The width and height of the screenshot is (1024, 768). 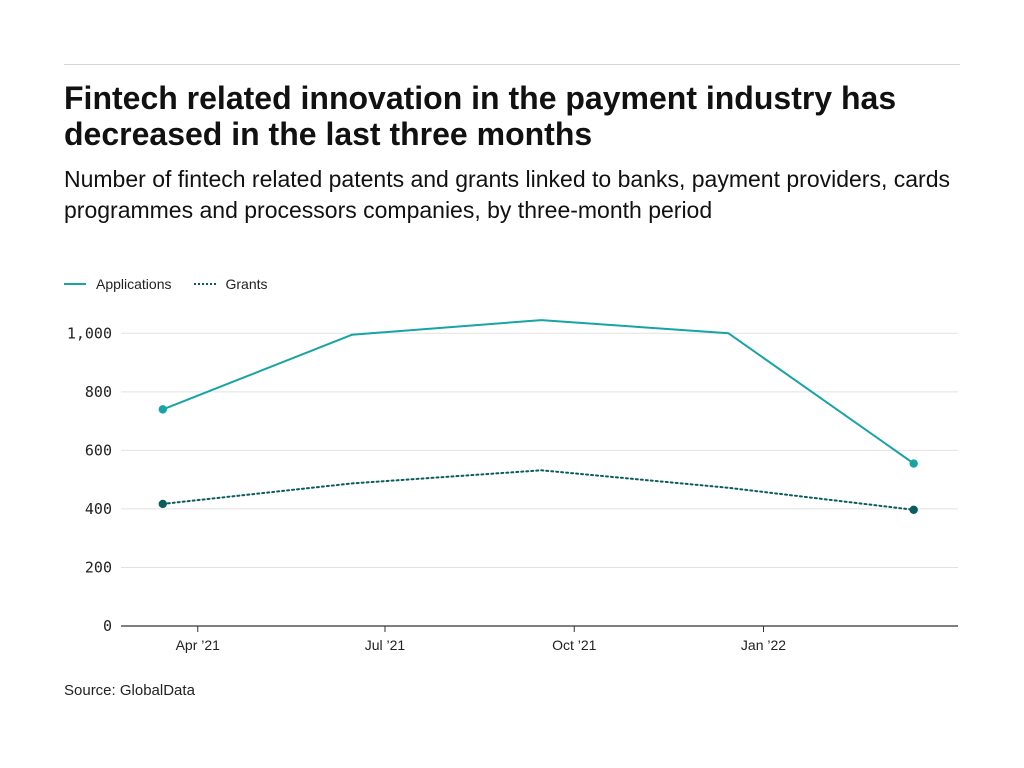 What do you see at coordinates (385, 645) in the screenshot?
I see `x-tick-label: Jul ’21` at bounding box center [385, 645].